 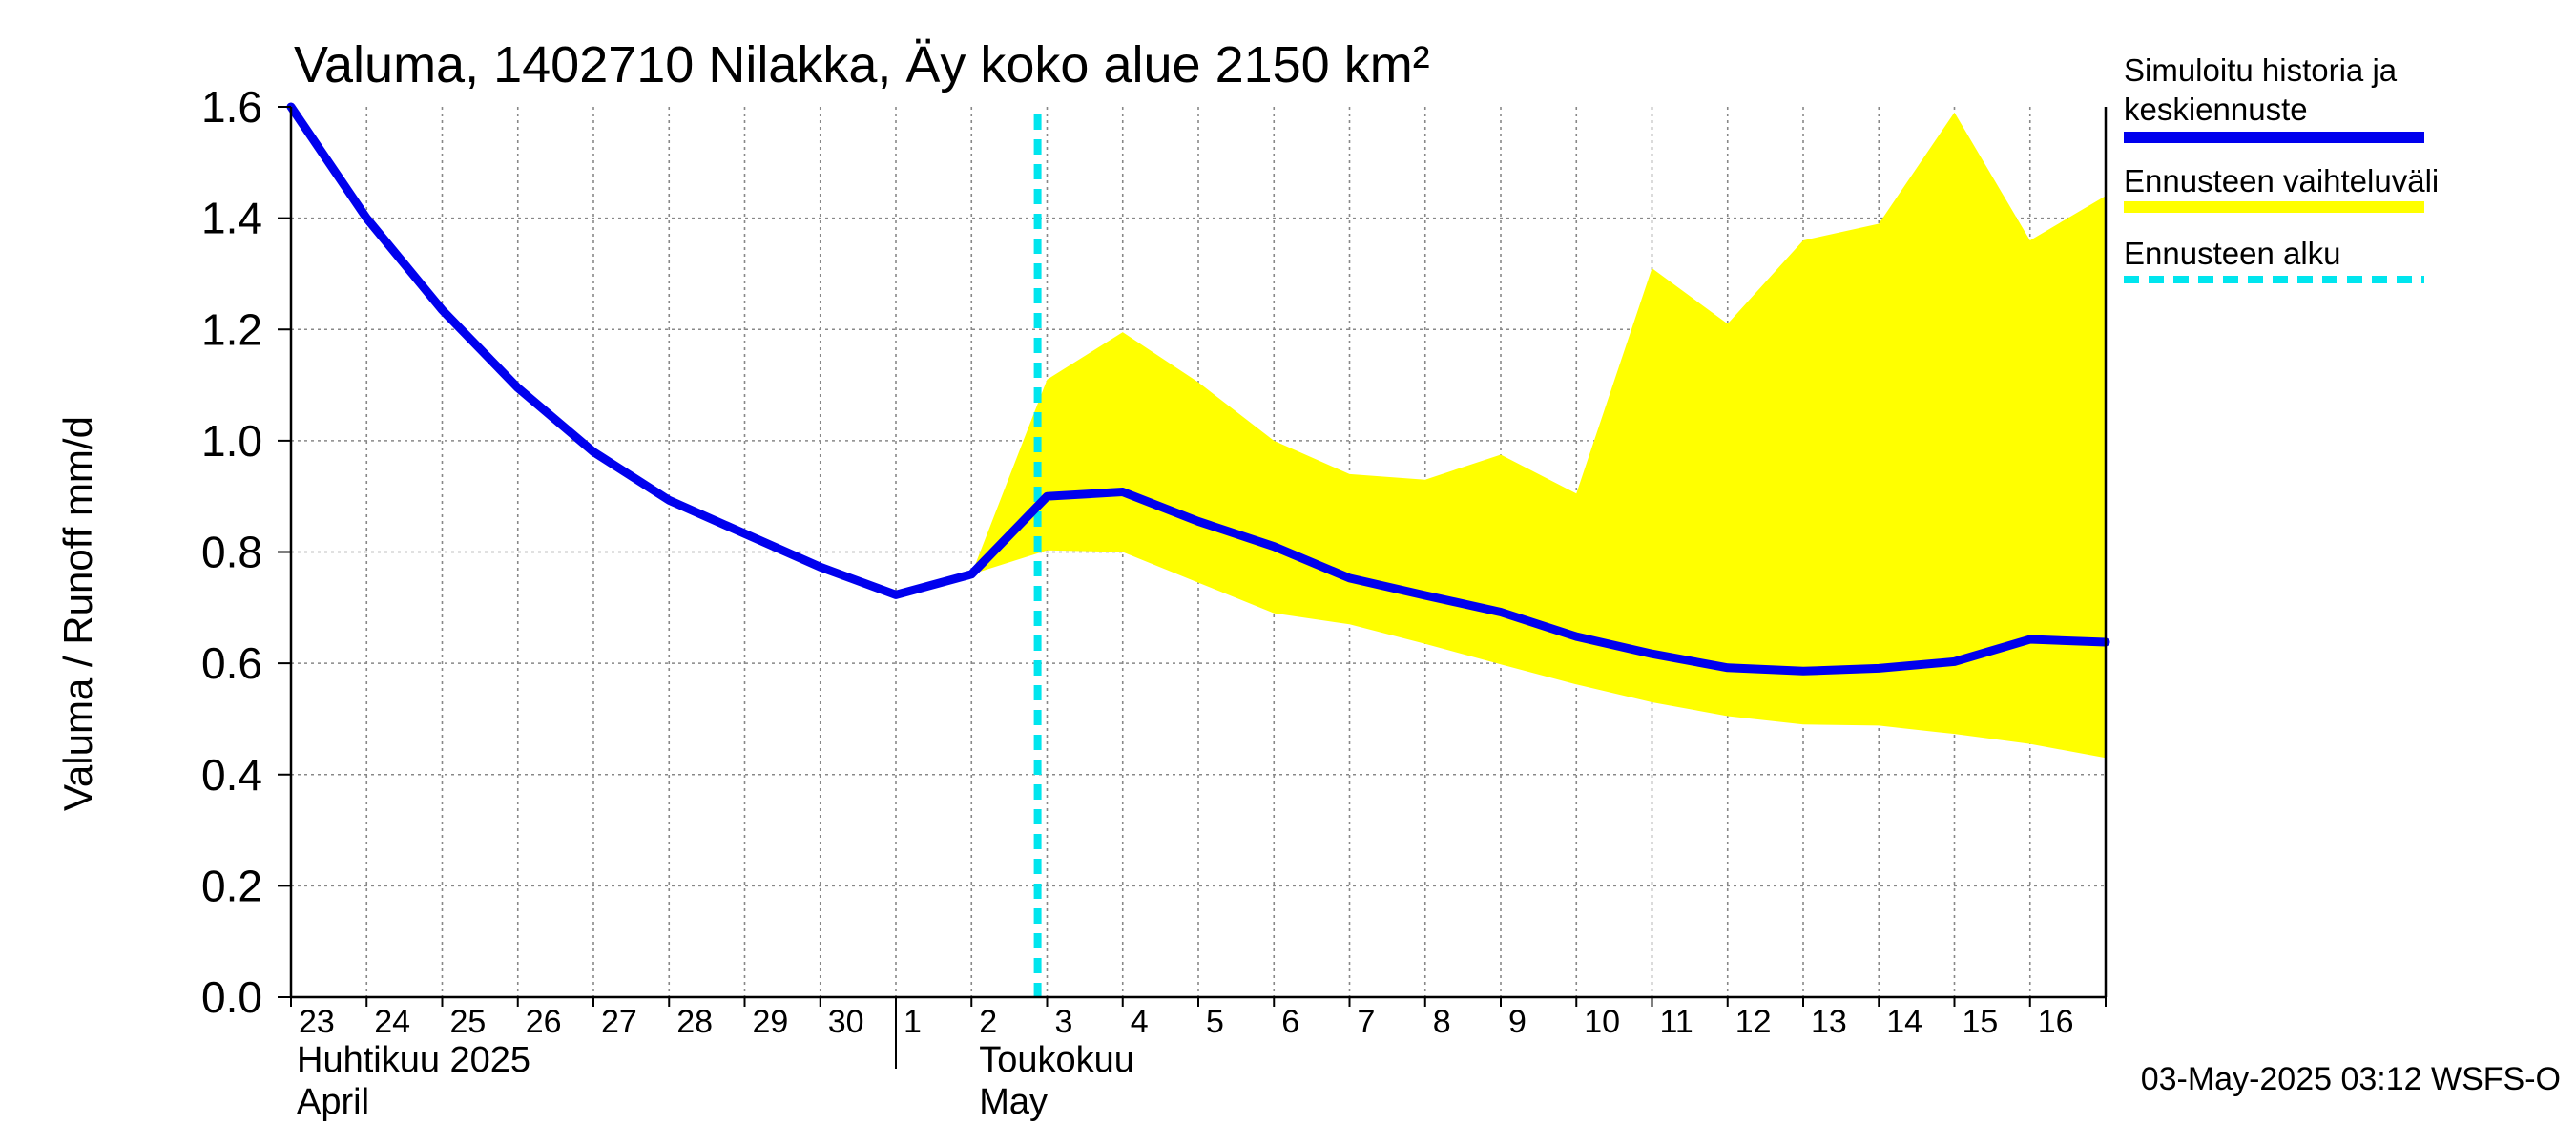 What do you see at coordinates (231, 886) in the screenshot?
I see `y-tick-label: 0.2` at bounding box center [231, 886].